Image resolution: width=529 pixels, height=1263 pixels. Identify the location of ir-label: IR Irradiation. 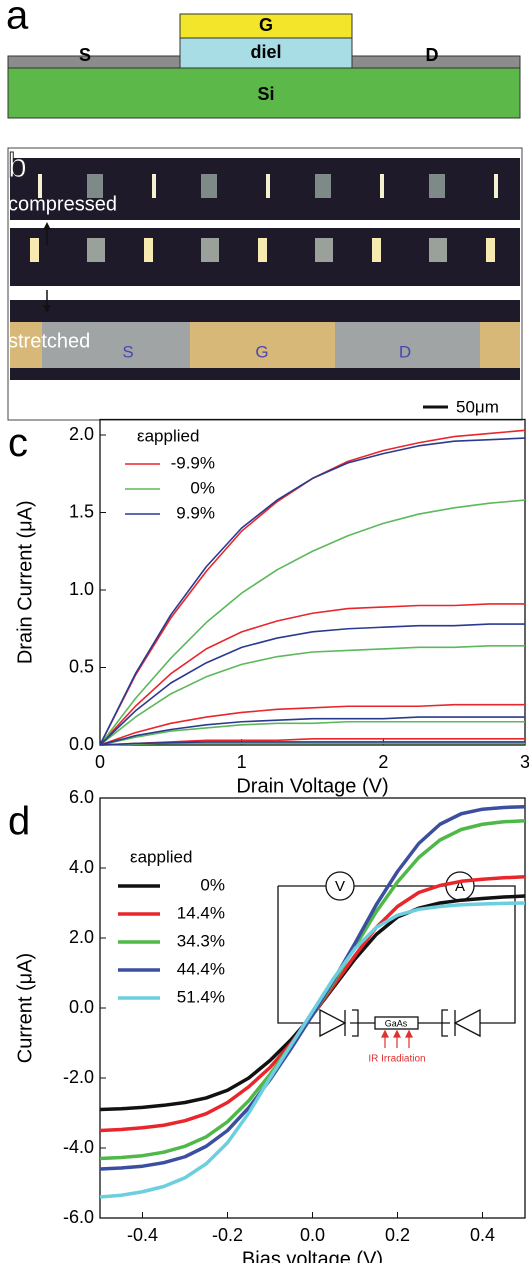
(396, 1059).